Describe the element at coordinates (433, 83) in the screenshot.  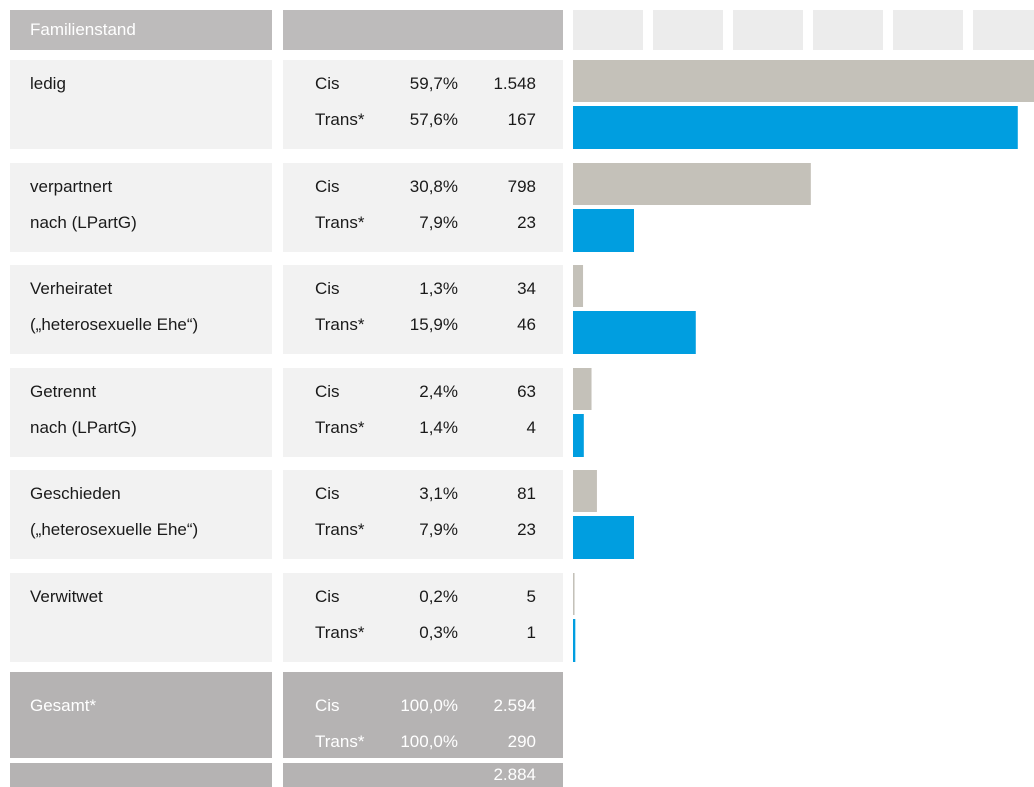
I see `percent: 59,7%` at that location.